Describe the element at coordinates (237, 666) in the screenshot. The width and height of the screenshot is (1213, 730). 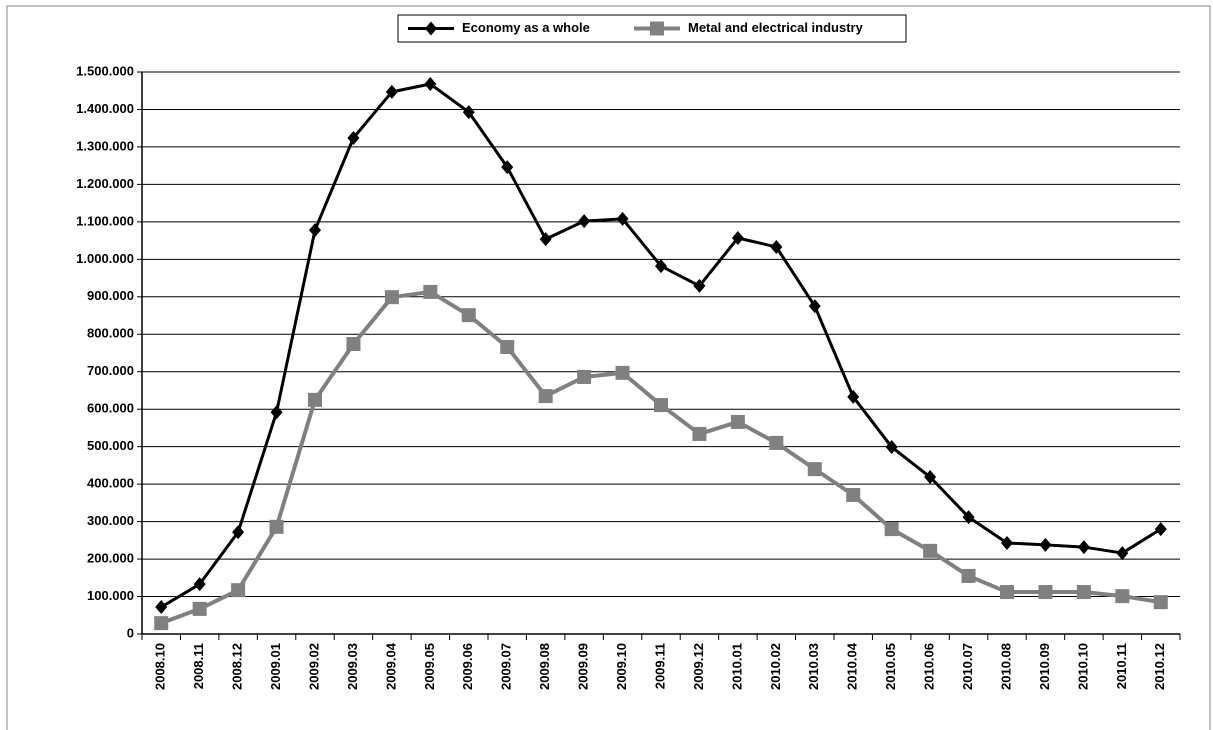
I see `x-tick-label: 2008.12` at that location.